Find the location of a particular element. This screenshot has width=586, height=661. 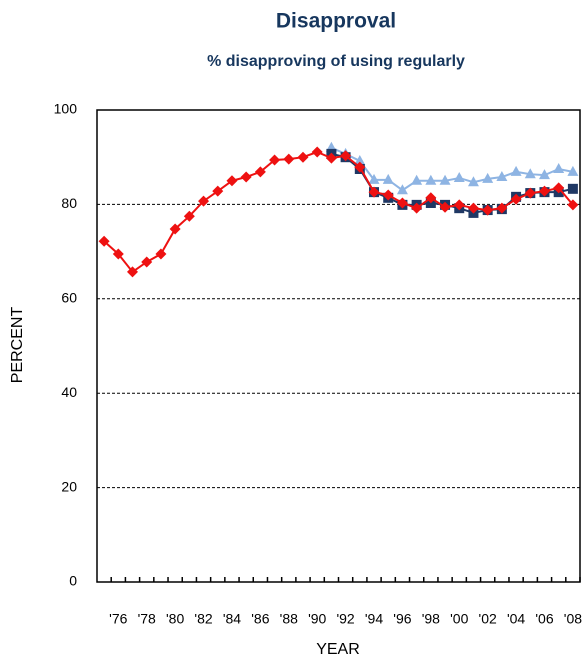

x-tick-label: '96 is located at coordinates (402, 619).